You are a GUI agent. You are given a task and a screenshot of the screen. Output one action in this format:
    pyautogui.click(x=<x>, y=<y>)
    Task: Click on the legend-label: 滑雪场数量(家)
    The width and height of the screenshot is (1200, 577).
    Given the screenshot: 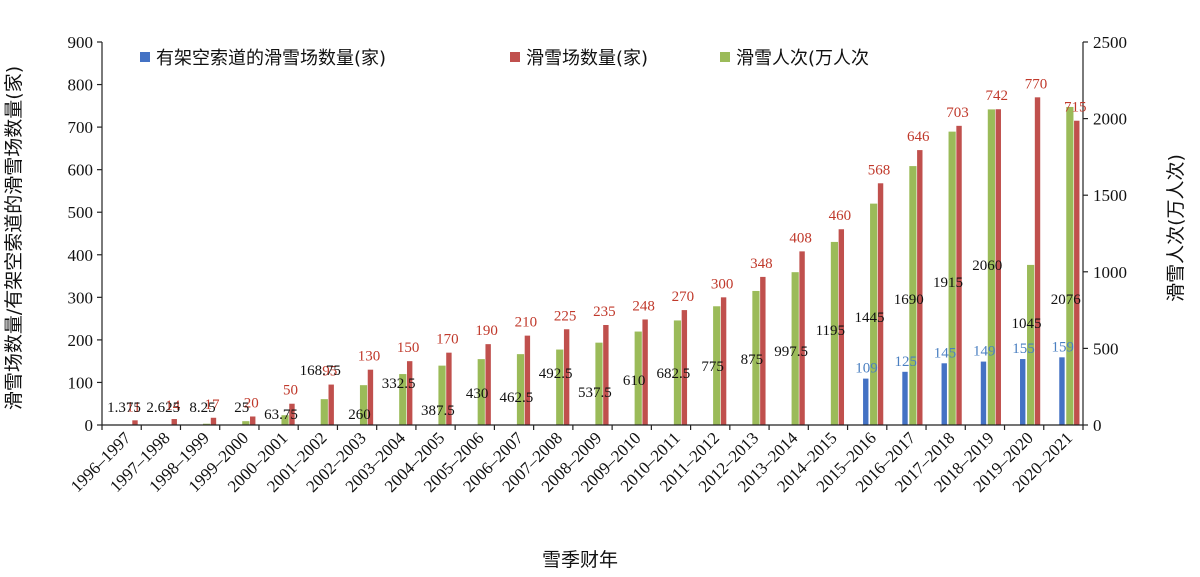 What is the action you would take?
    pyautogui.click(x=587, y=58)
    